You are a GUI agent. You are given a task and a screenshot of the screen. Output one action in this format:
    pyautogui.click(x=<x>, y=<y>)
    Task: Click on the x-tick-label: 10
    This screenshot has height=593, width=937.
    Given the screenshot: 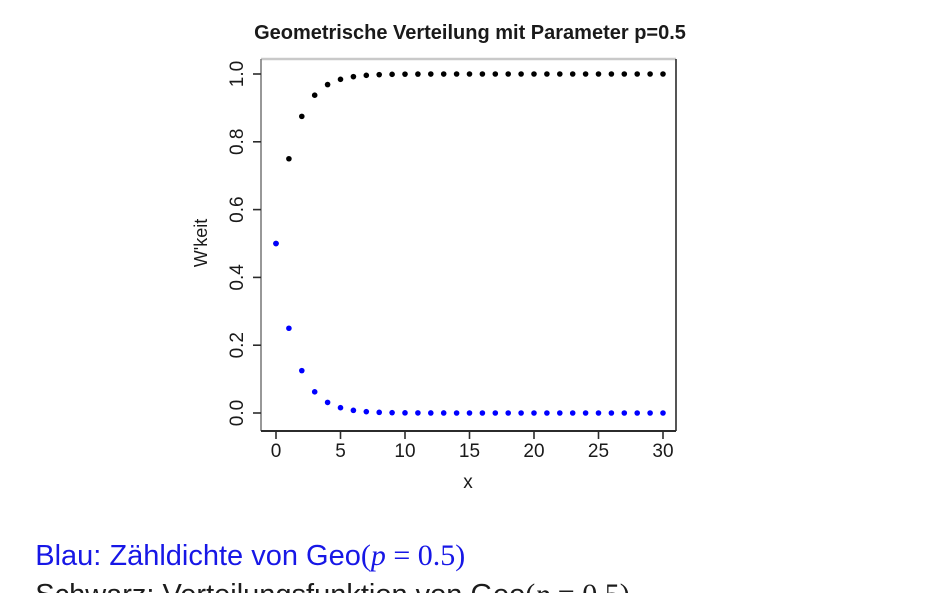 What is the action you would take?
    pyautogui.click(x=404, y=451)
    